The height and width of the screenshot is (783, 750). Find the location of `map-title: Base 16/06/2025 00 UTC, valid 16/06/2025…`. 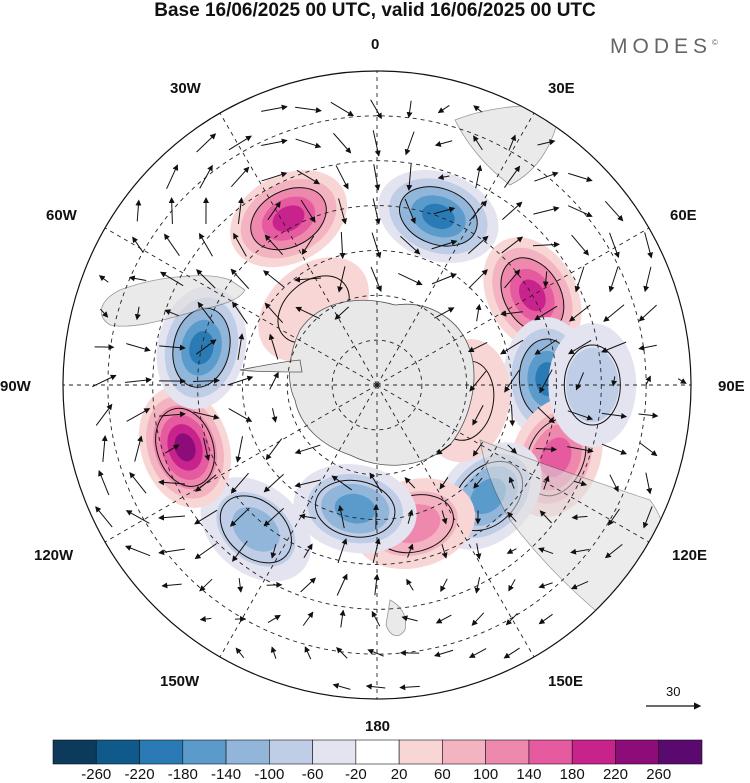

map-title: Base 16/06/2025 00 UTC, valid 16/06/2025… is located at coordinates (375, 10).